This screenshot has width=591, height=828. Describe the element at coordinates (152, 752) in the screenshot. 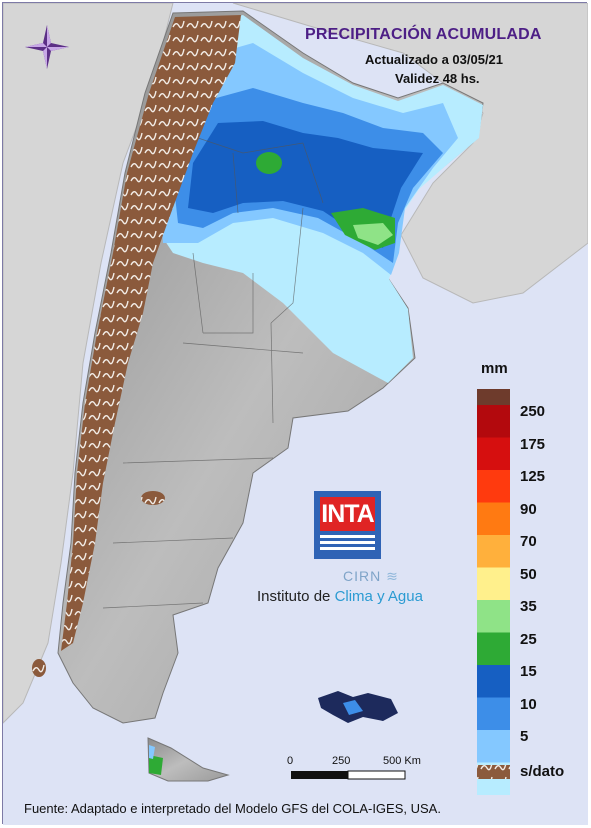

I see `tierra-del-fuego-rain-light` at that location.